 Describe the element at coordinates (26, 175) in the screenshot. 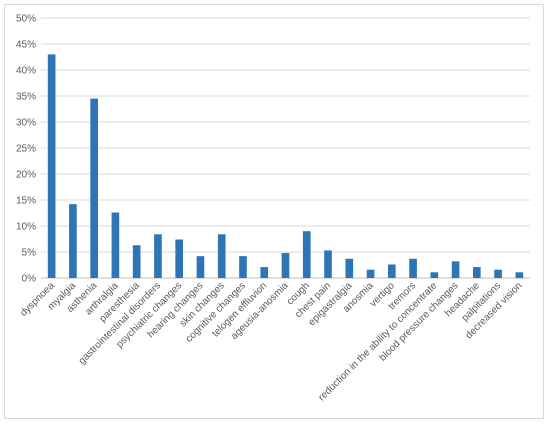

I see `y-tick-label: 20%` at that location.